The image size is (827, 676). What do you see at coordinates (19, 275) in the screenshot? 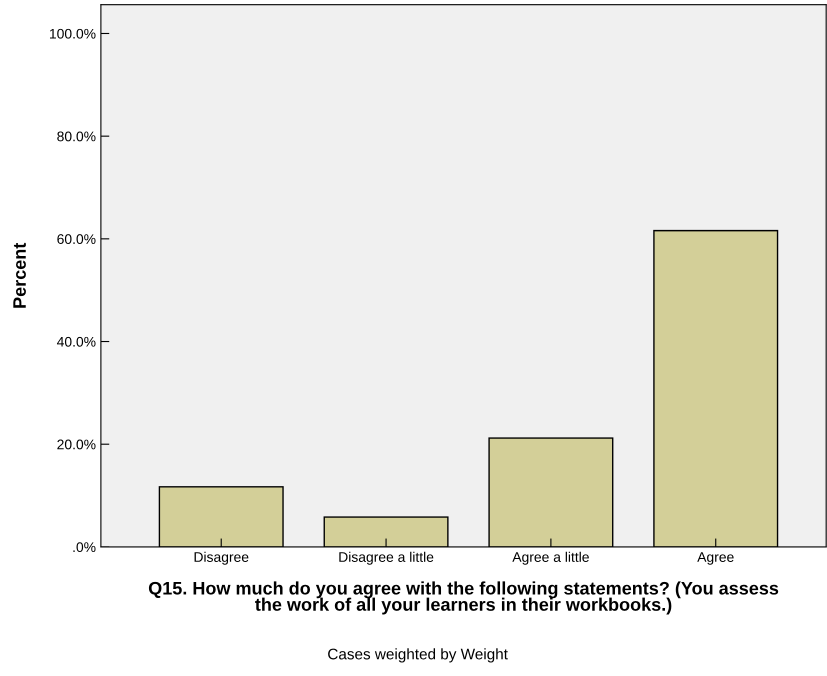
I see `y-axis-title: Percent` at bounding box center [19, 275].